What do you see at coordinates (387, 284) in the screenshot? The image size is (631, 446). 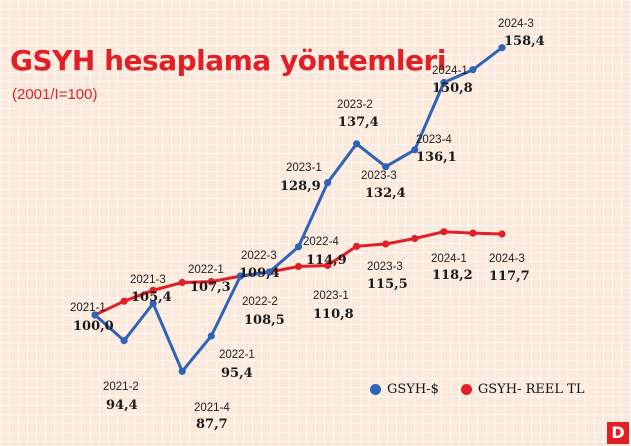 I see `value-label-2023-3: 115,5` at bounding box center [387, 284].